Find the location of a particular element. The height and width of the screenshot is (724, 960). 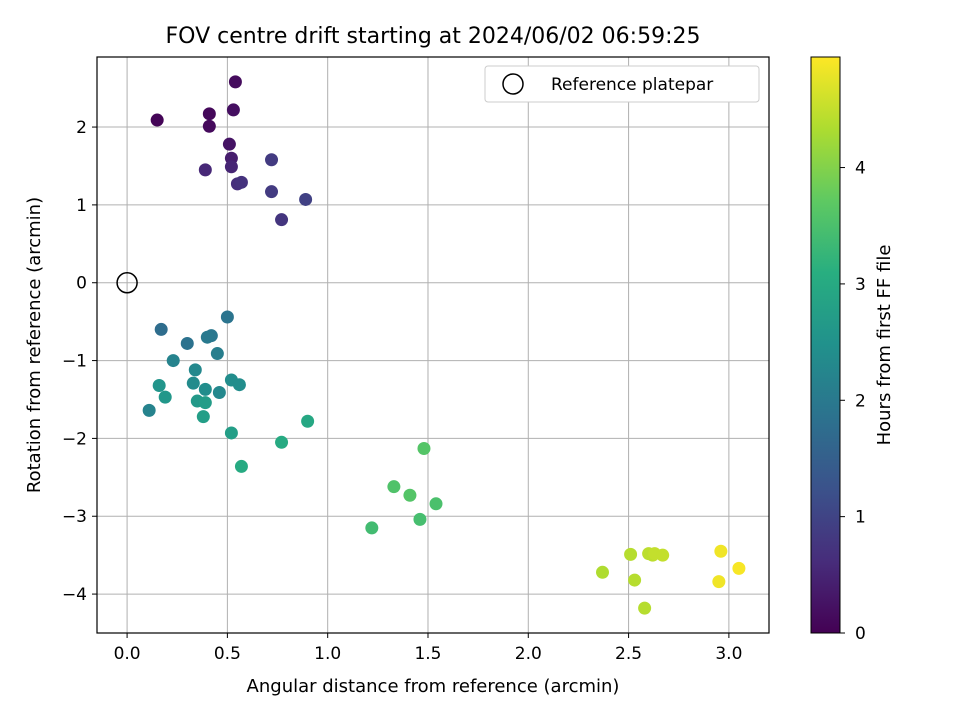

colorbar-tick-label: 1 is located at coordinates (860, 518).